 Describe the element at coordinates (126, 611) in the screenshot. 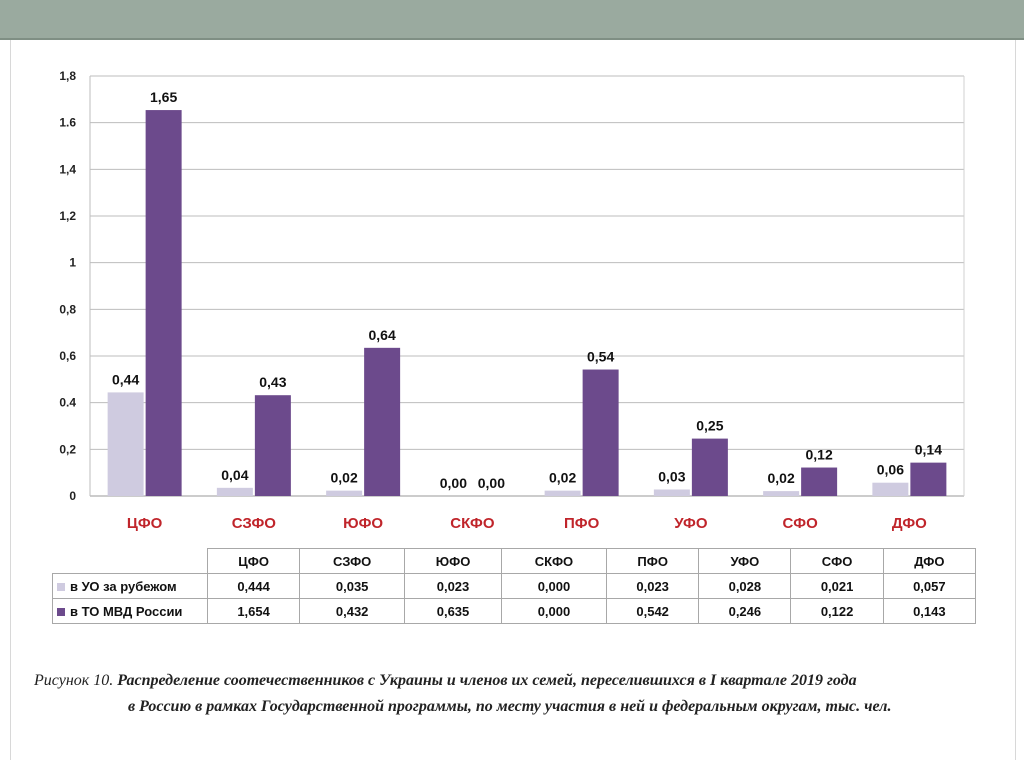

I see `legend-label: в ТО МВД России` at that location.